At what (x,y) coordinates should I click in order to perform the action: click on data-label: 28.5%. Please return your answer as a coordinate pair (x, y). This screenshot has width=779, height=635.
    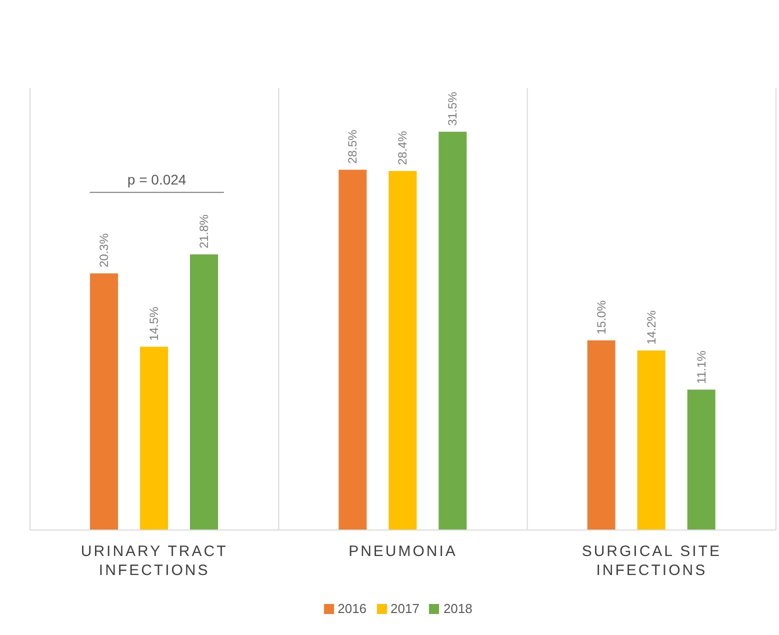
    Looking at the image, I should click on (353, 146).